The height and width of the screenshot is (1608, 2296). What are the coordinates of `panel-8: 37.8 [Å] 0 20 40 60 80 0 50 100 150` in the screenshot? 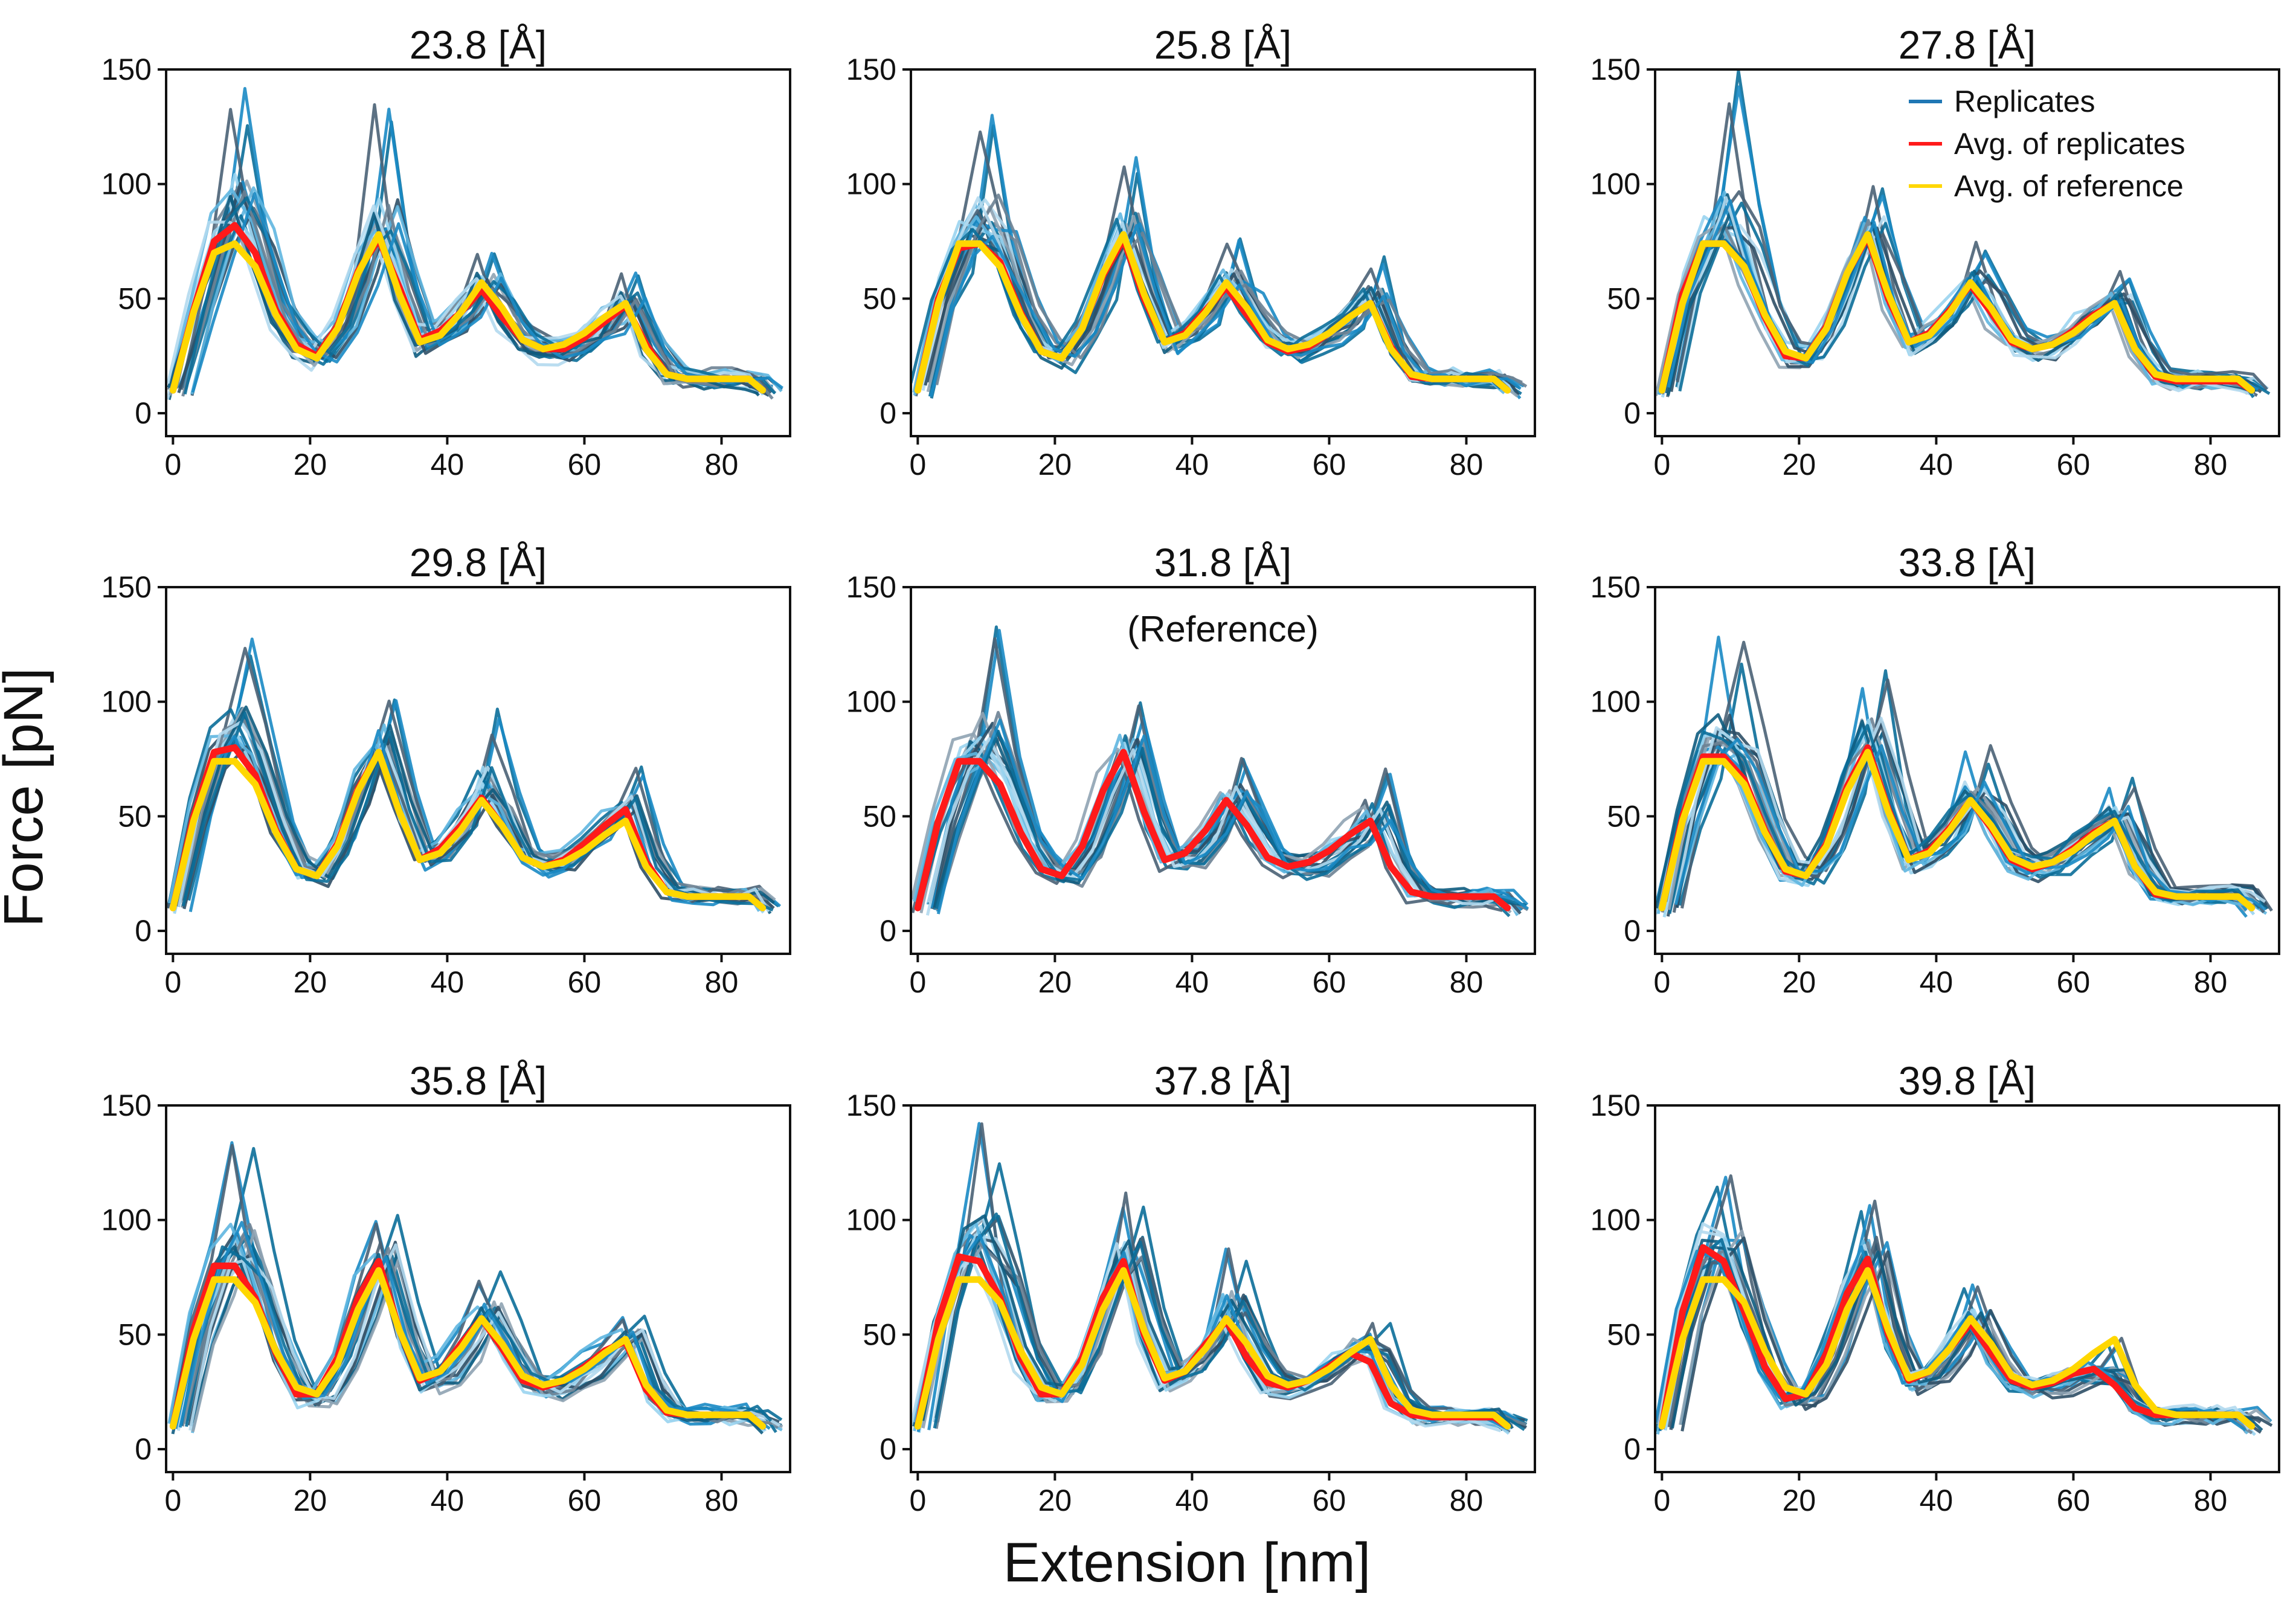 It's located at (1191, 1287).